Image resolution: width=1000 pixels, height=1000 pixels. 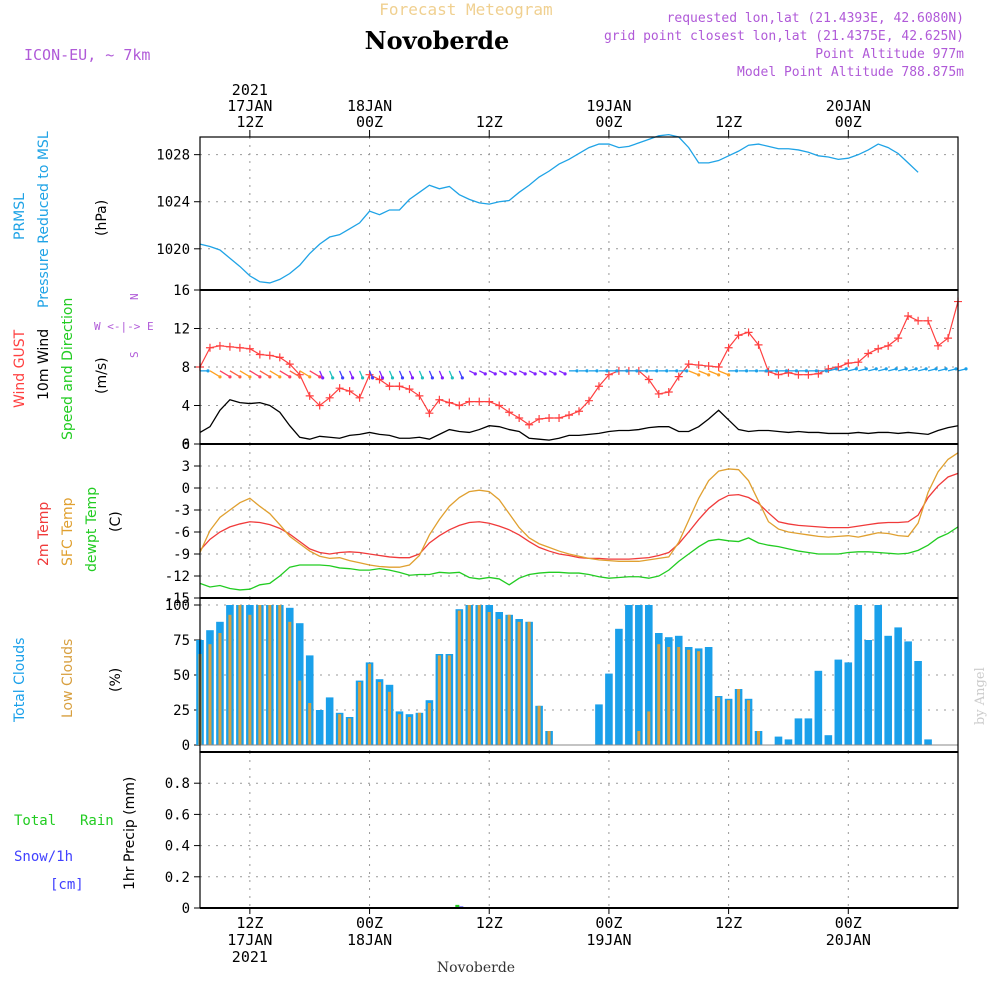 I want to click on clouds-ytick-label: 75, so click(x=181, y=641).